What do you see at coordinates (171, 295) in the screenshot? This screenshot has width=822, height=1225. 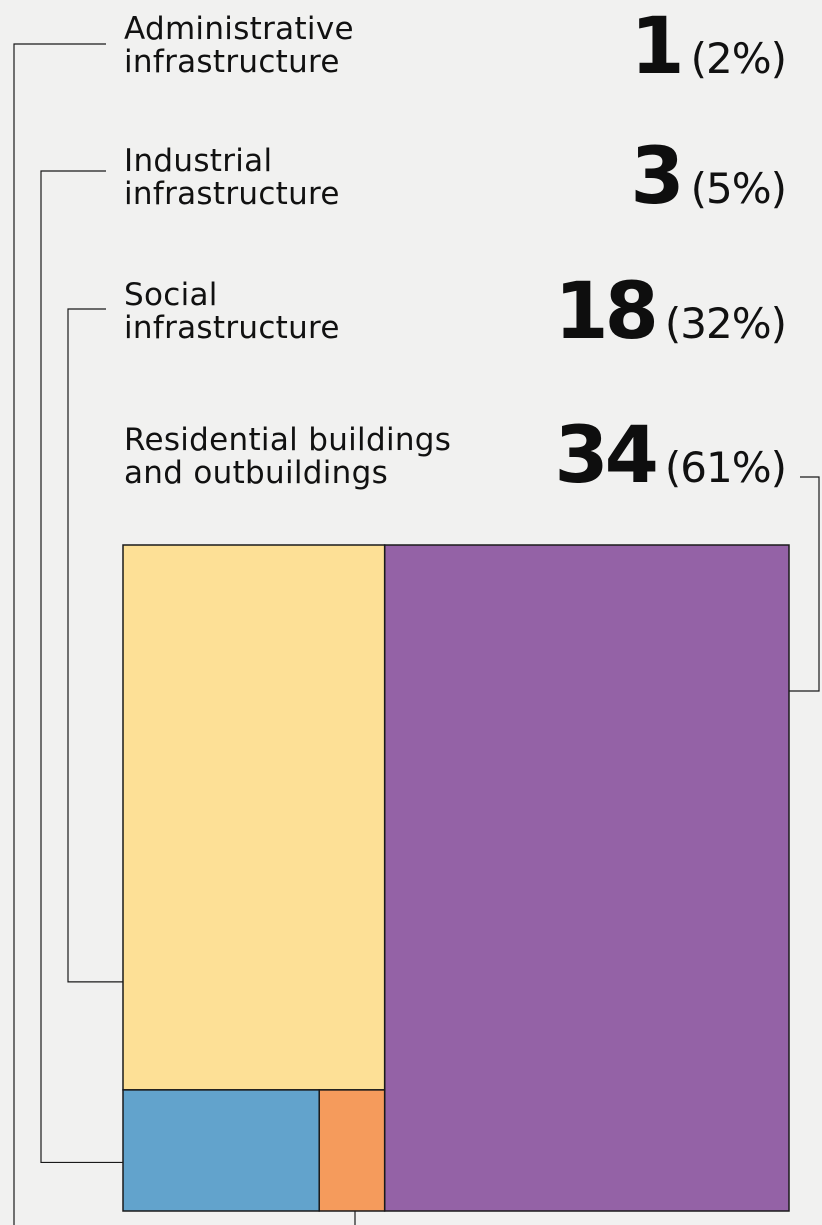 I see `label-line: Social` at bounding box center [171, 295].